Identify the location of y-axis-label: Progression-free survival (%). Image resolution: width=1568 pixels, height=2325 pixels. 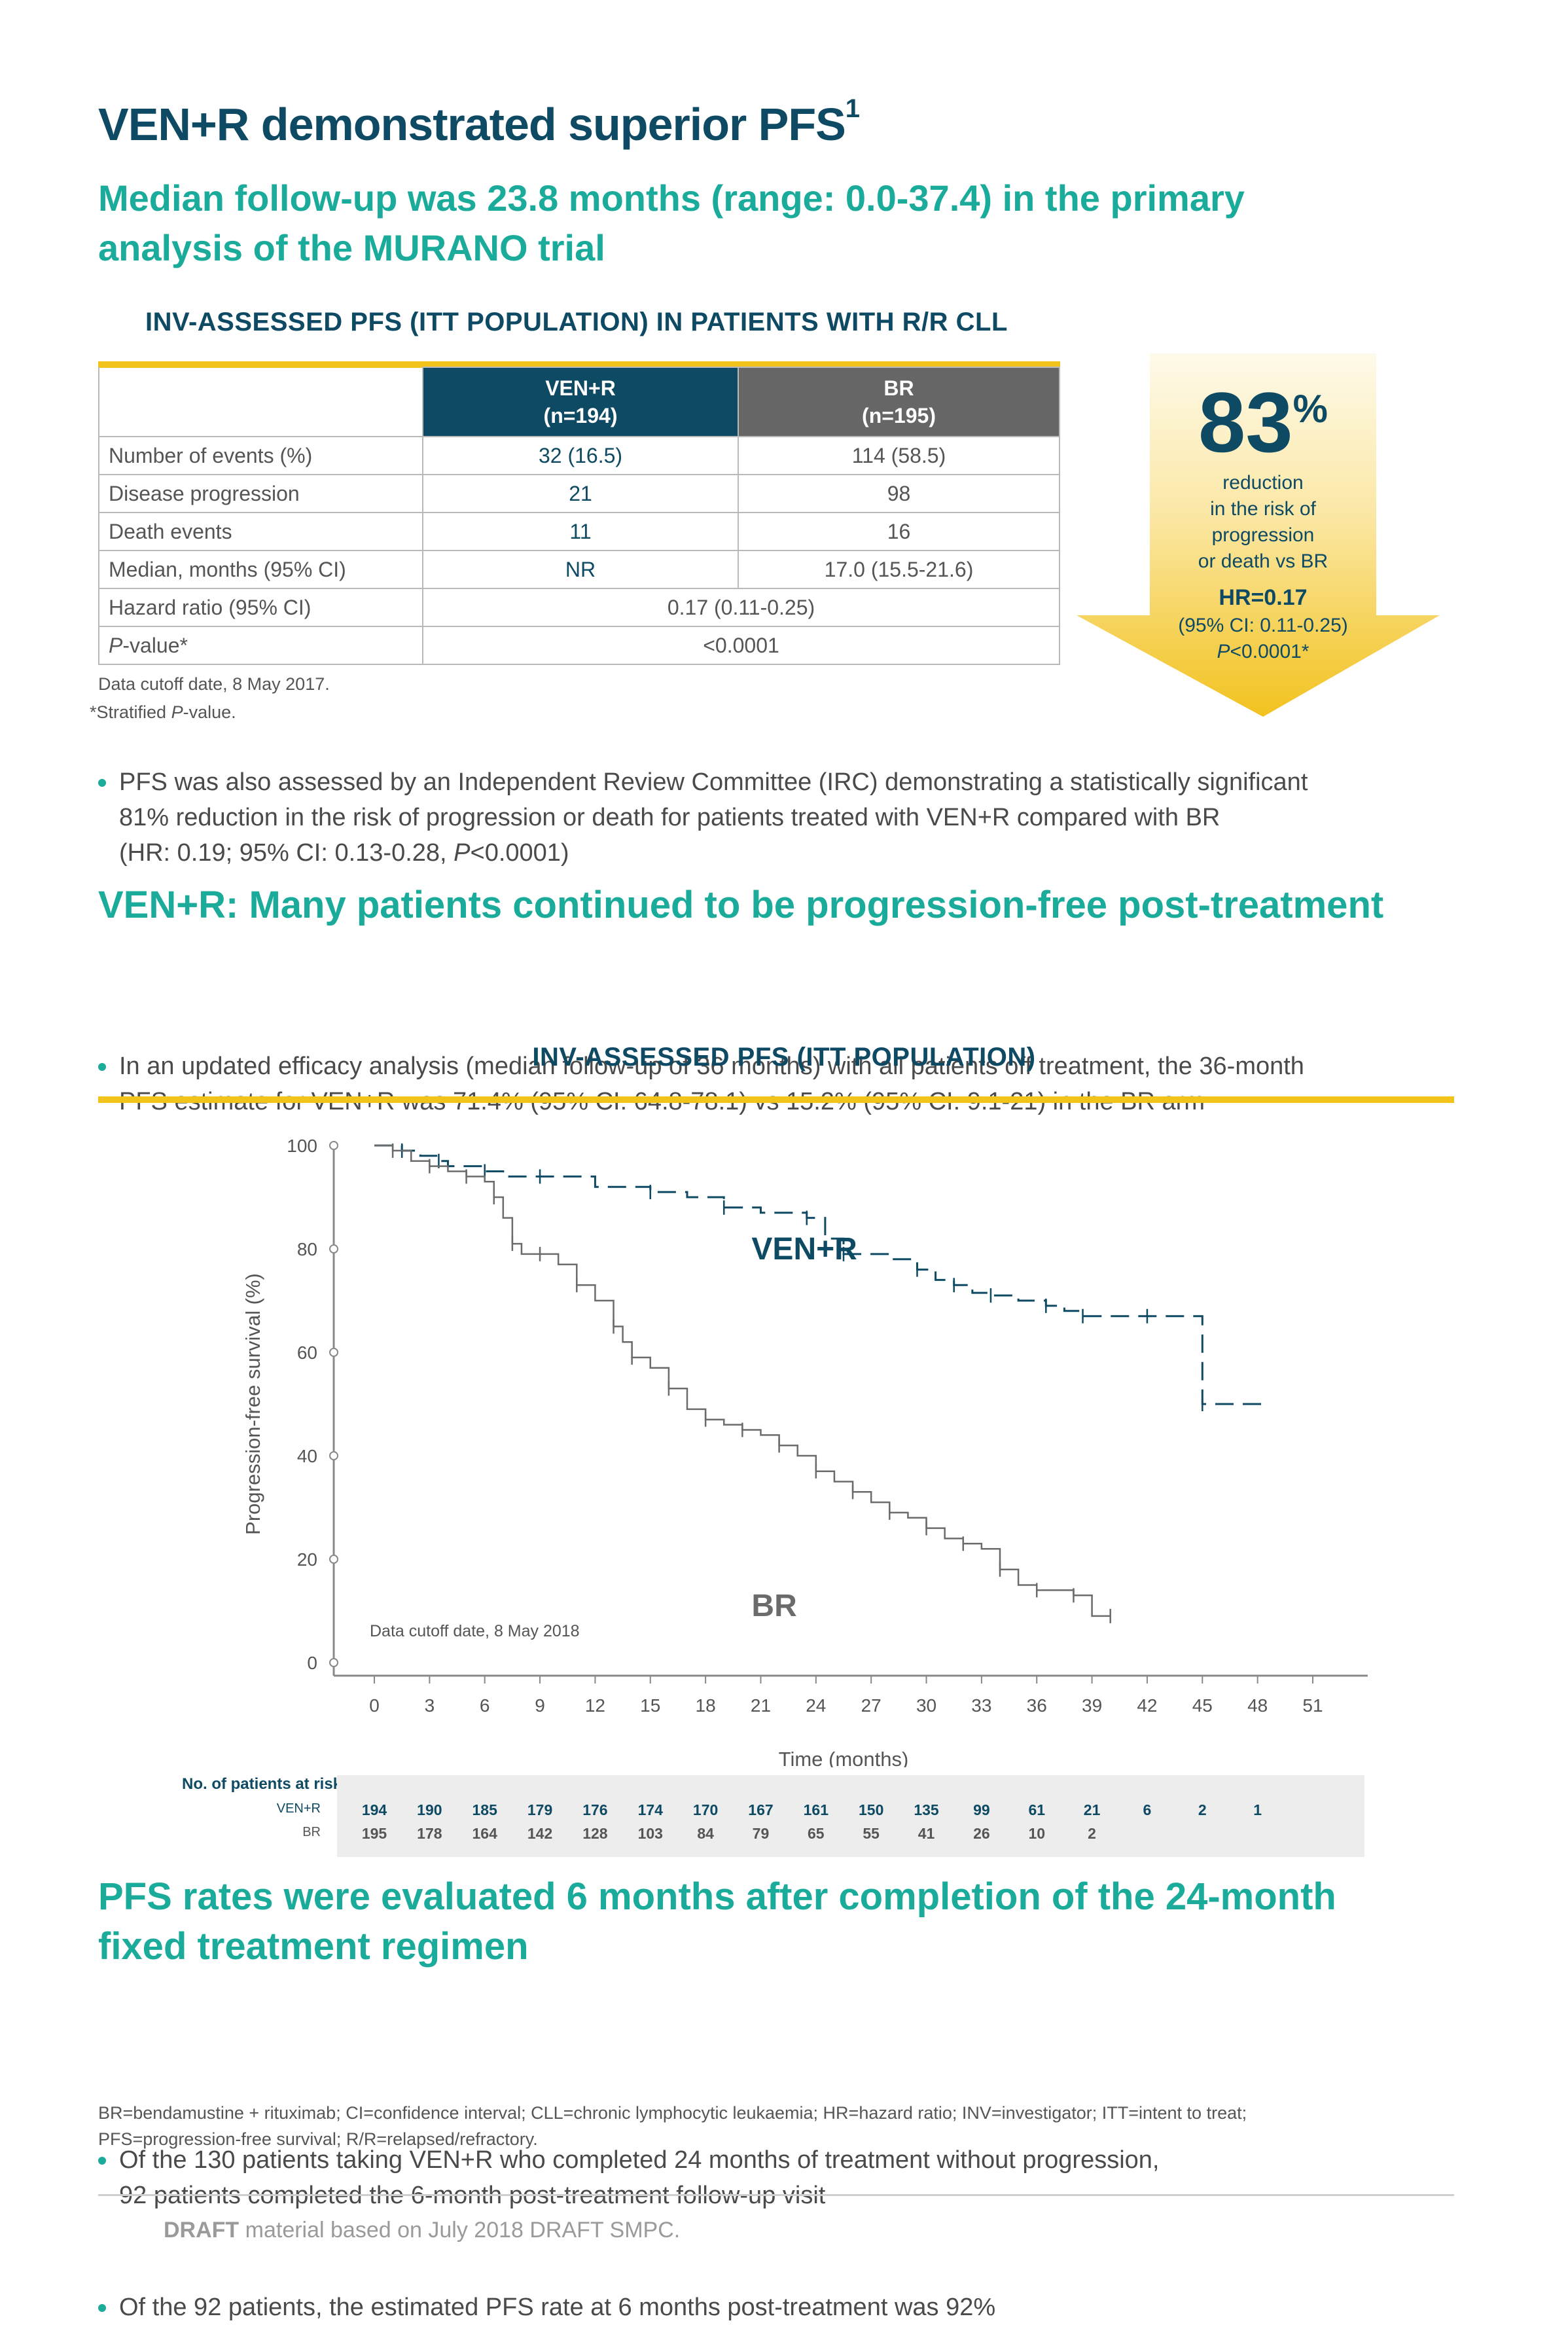
(253, 1404).